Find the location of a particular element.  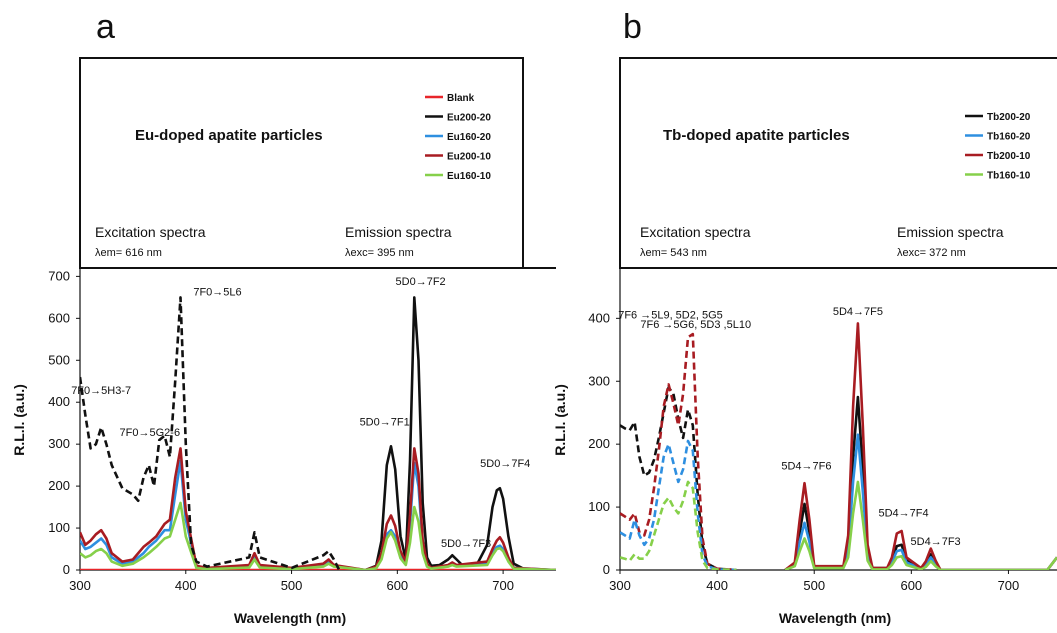

excitation-label-b: Excitation spectra is located at coordinates (695, 232).